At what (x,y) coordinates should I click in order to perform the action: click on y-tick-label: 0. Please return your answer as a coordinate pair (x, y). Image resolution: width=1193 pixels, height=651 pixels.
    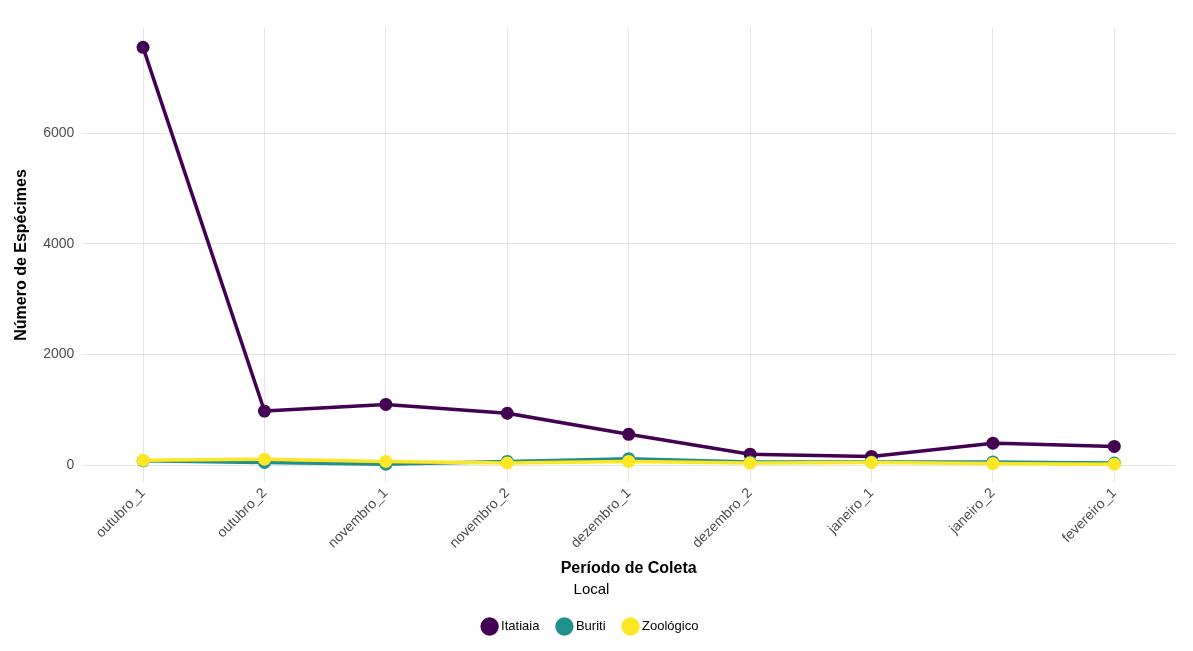
    Looking at the image, I should click on (70, 464).